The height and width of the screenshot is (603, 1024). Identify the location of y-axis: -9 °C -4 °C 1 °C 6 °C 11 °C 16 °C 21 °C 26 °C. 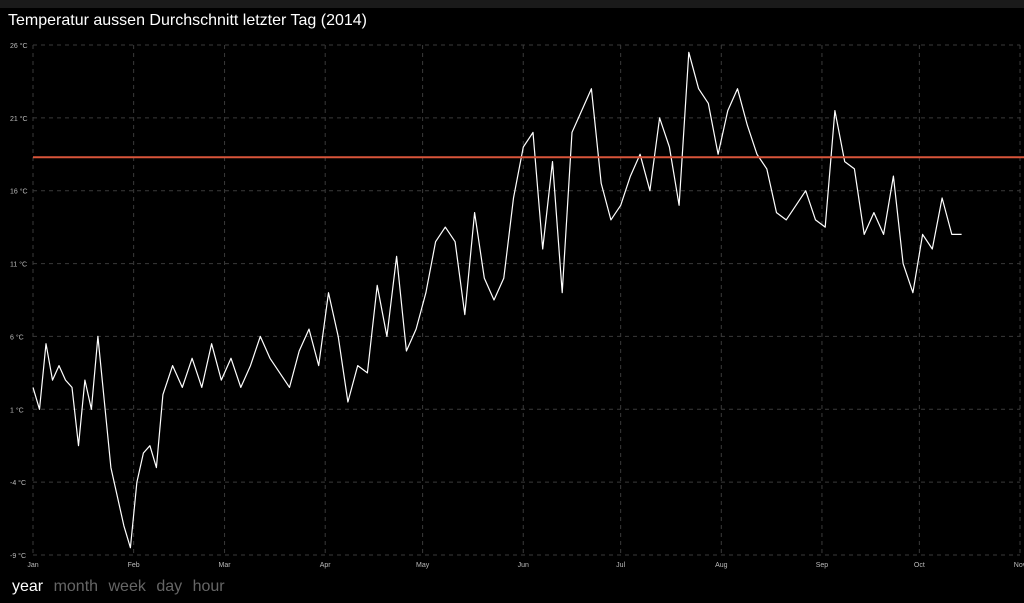
(19, 301).